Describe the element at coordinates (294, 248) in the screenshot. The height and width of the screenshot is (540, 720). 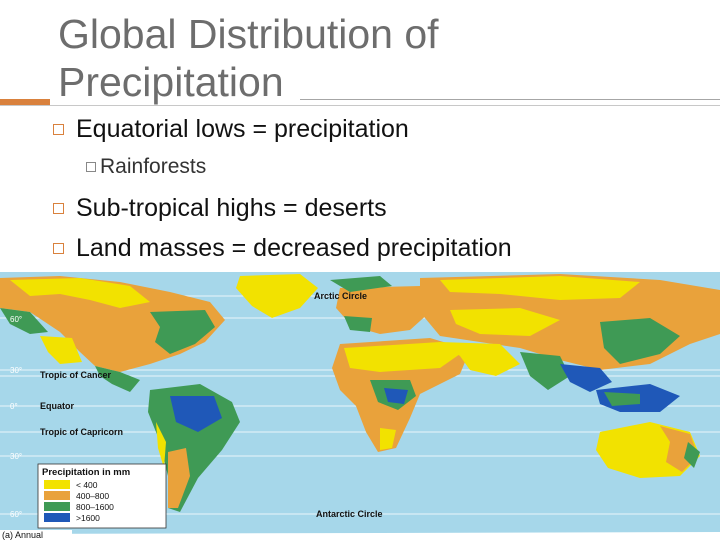
I see `bullet-text: Land masses = decreased precipitation` at that location.